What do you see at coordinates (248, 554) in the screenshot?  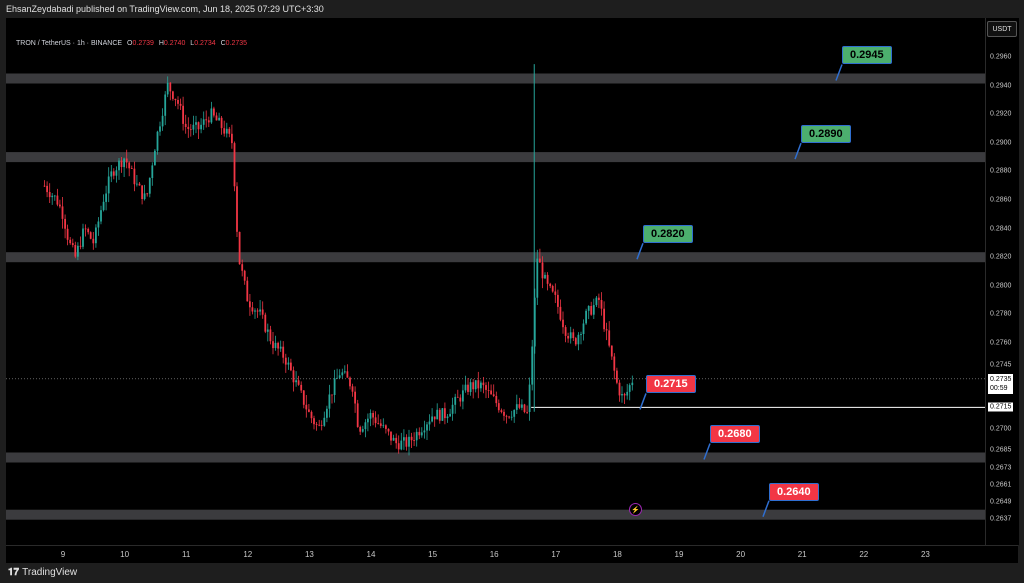 I see `time-tick-label: 12` at bounding box center [248, 554].